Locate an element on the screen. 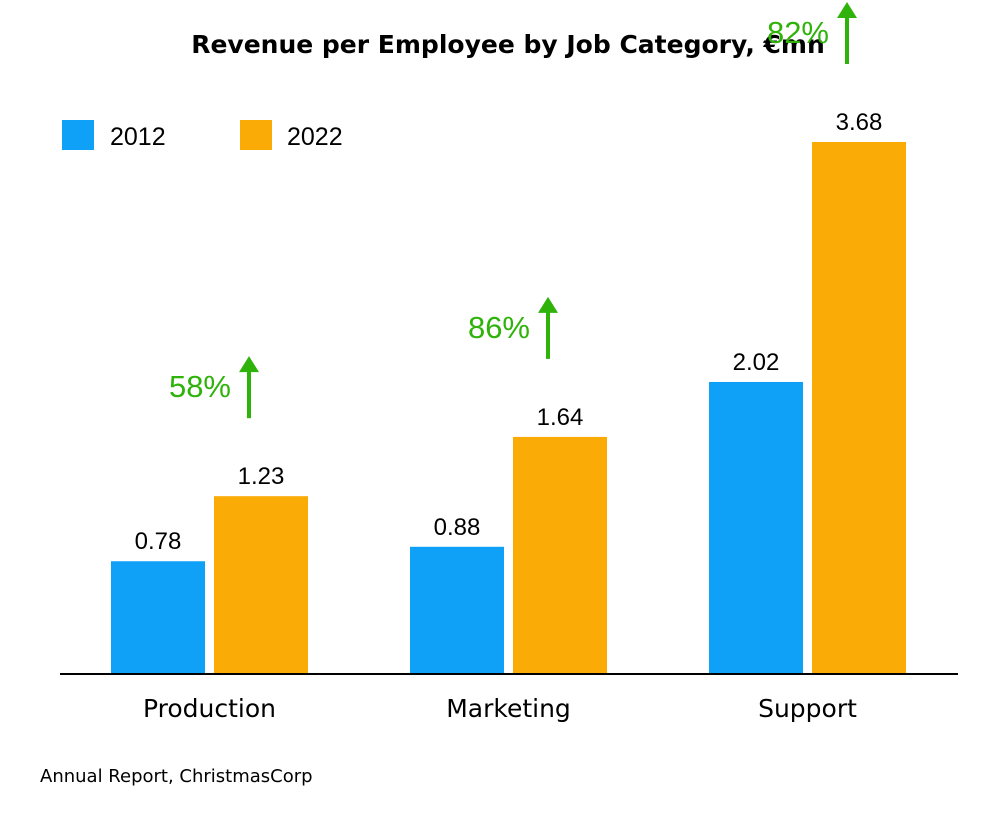  bar-support-2022 is located at coordinates (859, 408).